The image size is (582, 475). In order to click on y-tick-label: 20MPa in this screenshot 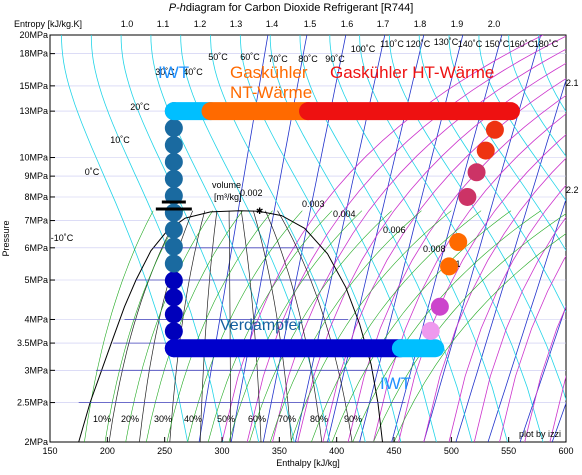, I will do `click(33, 35)`.